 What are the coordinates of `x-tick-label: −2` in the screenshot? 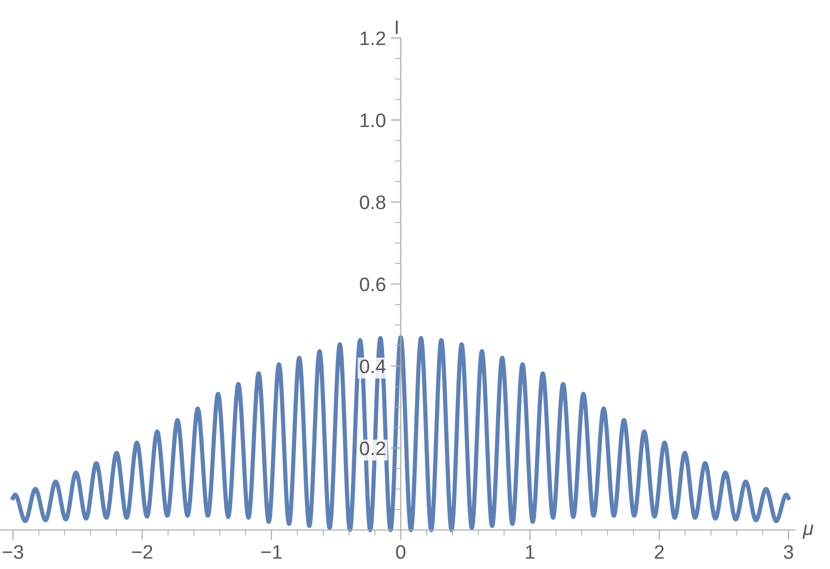 It's located at (142, 552).